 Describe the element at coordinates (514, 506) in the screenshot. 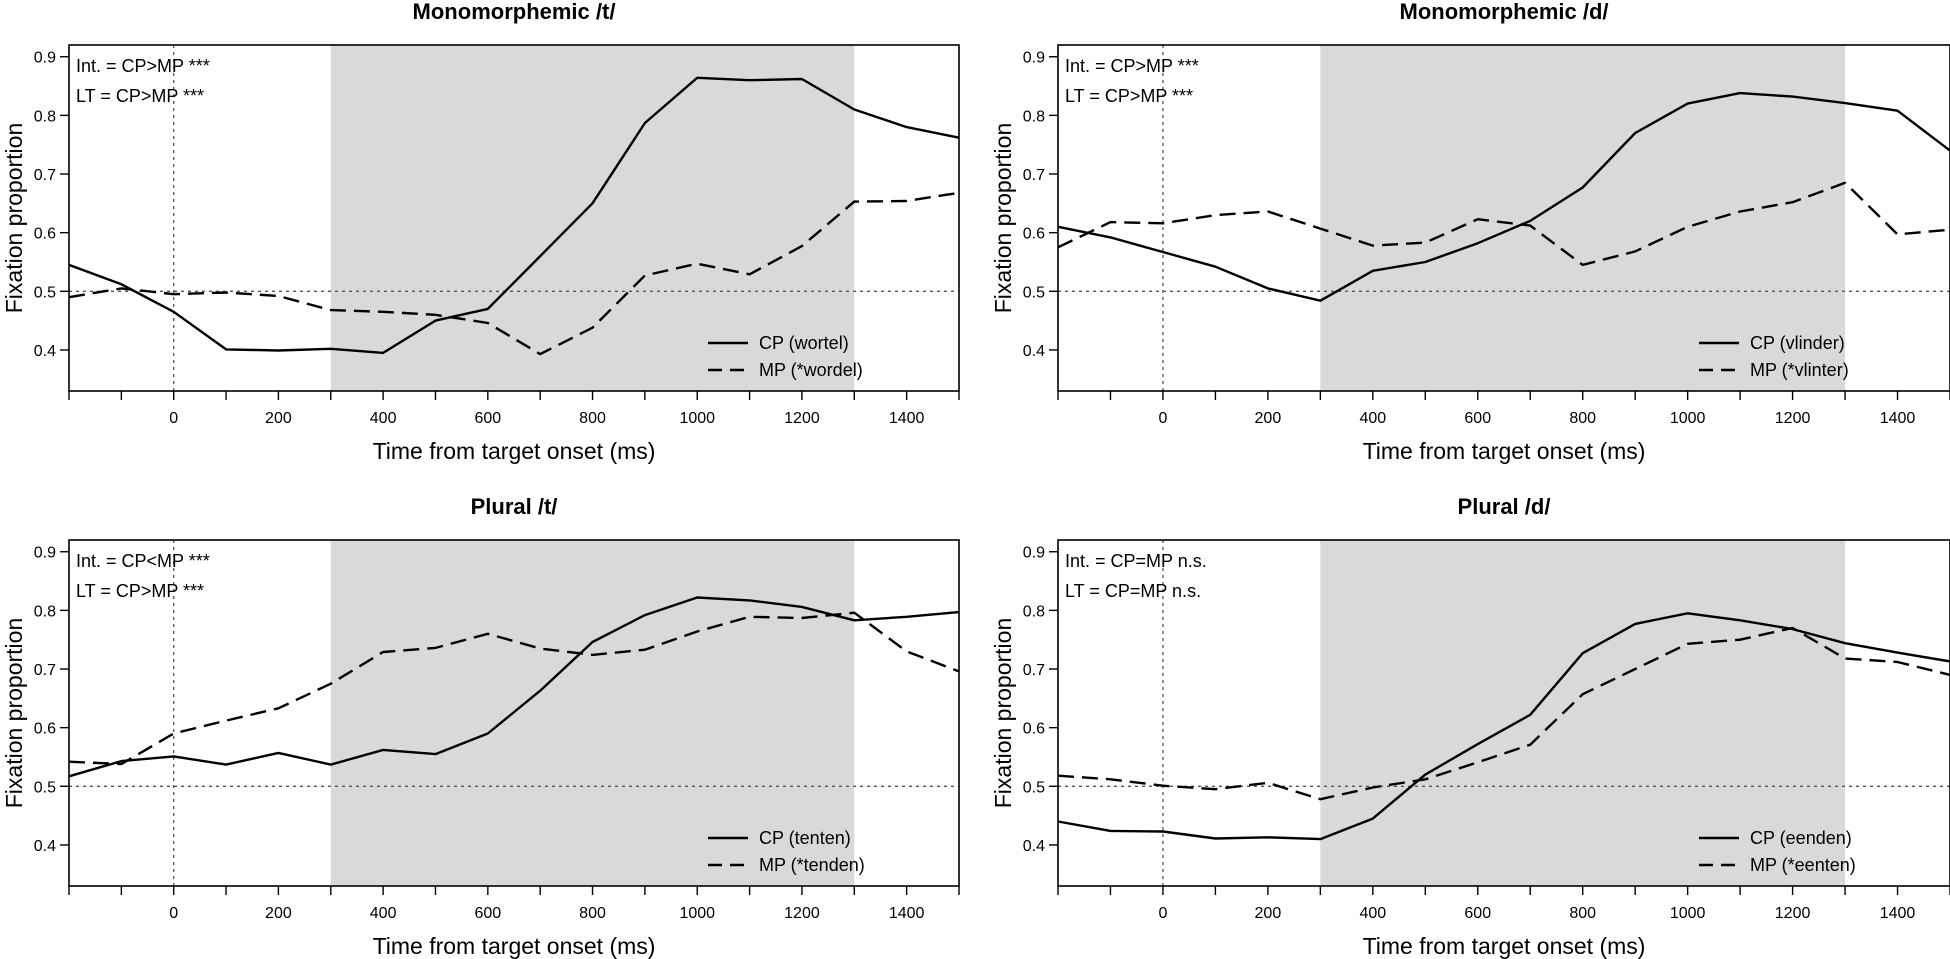

I see `chart-title: Plural /t/` at that location.